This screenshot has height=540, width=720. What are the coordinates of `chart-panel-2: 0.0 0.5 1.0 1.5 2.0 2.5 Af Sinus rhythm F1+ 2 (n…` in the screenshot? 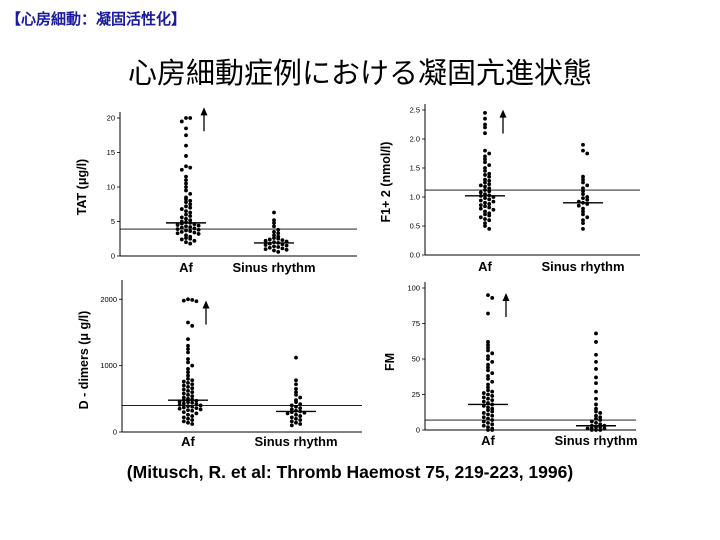 It's located at (509, 189).